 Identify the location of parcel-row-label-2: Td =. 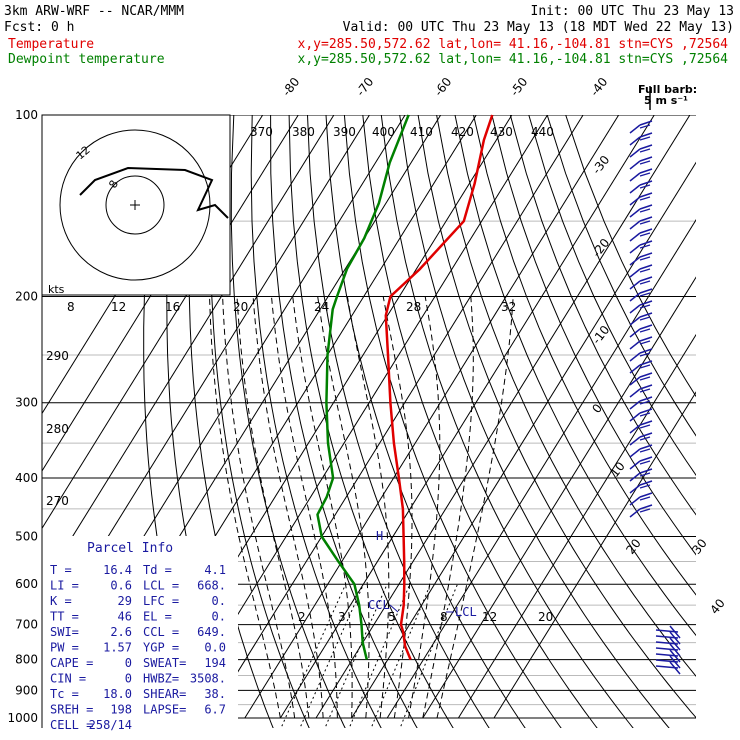
(157, 570).